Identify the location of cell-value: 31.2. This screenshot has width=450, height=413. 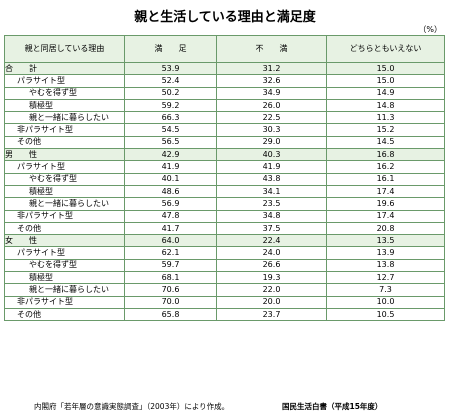
(271, 68).